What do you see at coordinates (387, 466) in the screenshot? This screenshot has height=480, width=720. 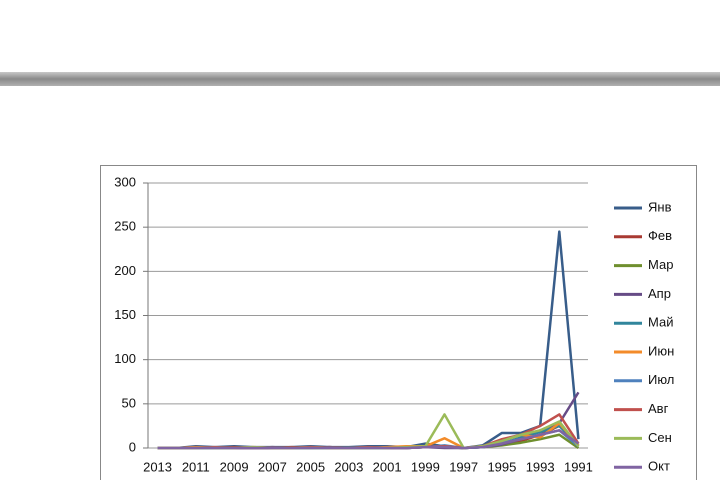 I see `x-tick-label: 2001` at bounding box center [387, 466].